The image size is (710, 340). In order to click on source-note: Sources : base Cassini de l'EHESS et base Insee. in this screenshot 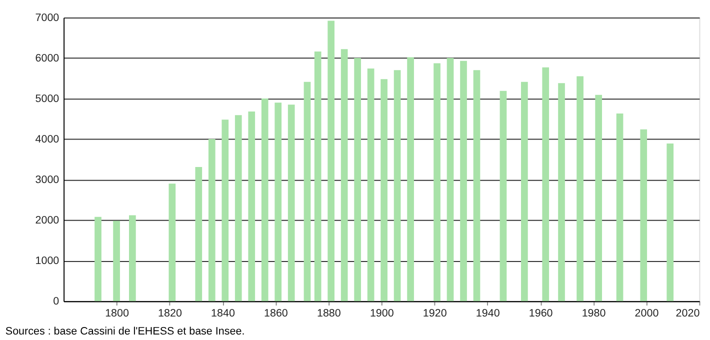, I will do `click(125, 331)`.